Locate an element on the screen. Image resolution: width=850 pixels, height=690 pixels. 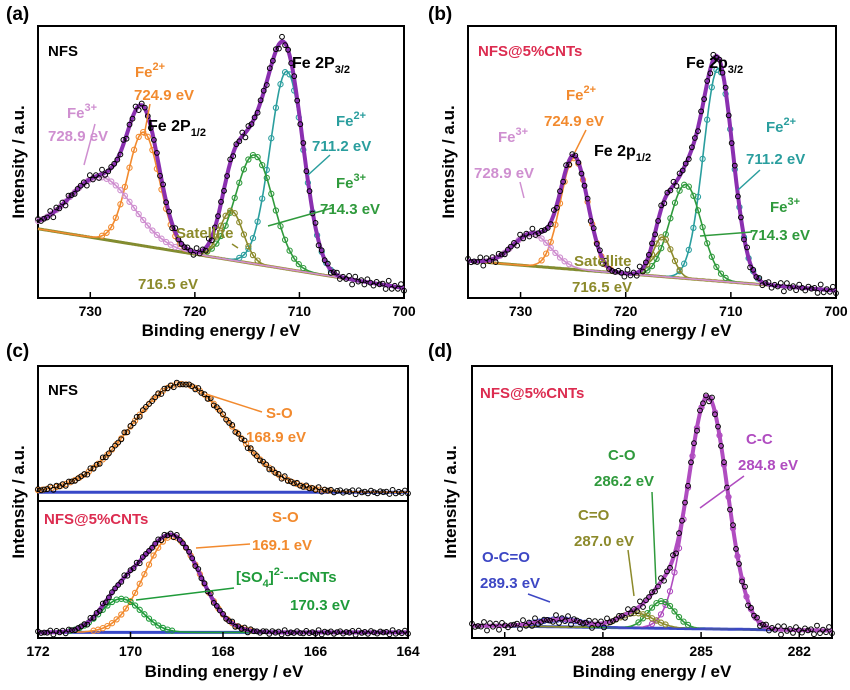
co-value-d: 286.2 eV is located at coordinates (624, 481).